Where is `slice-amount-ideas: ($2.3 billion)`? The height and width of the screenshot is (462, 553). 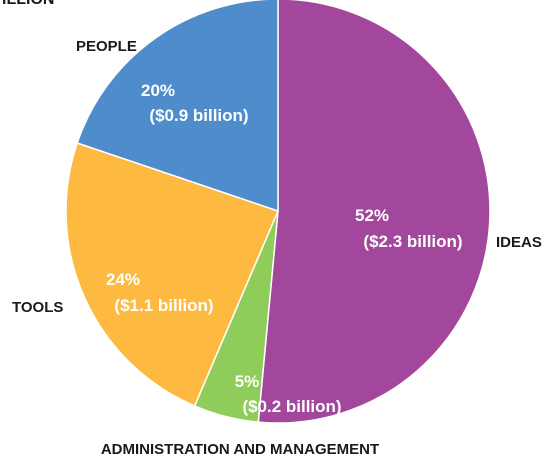 slice-amount-ideas: ($2.3 billion) is located at coordinates (412, 241).